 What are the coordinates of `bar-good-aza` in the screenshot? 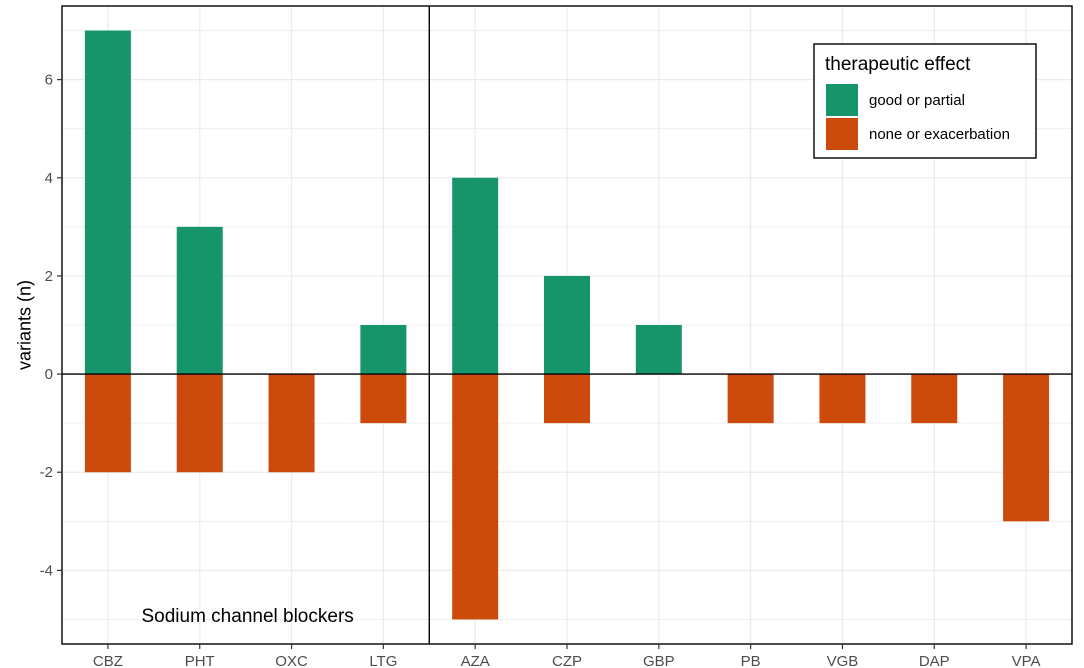 It's located at (475, 276).